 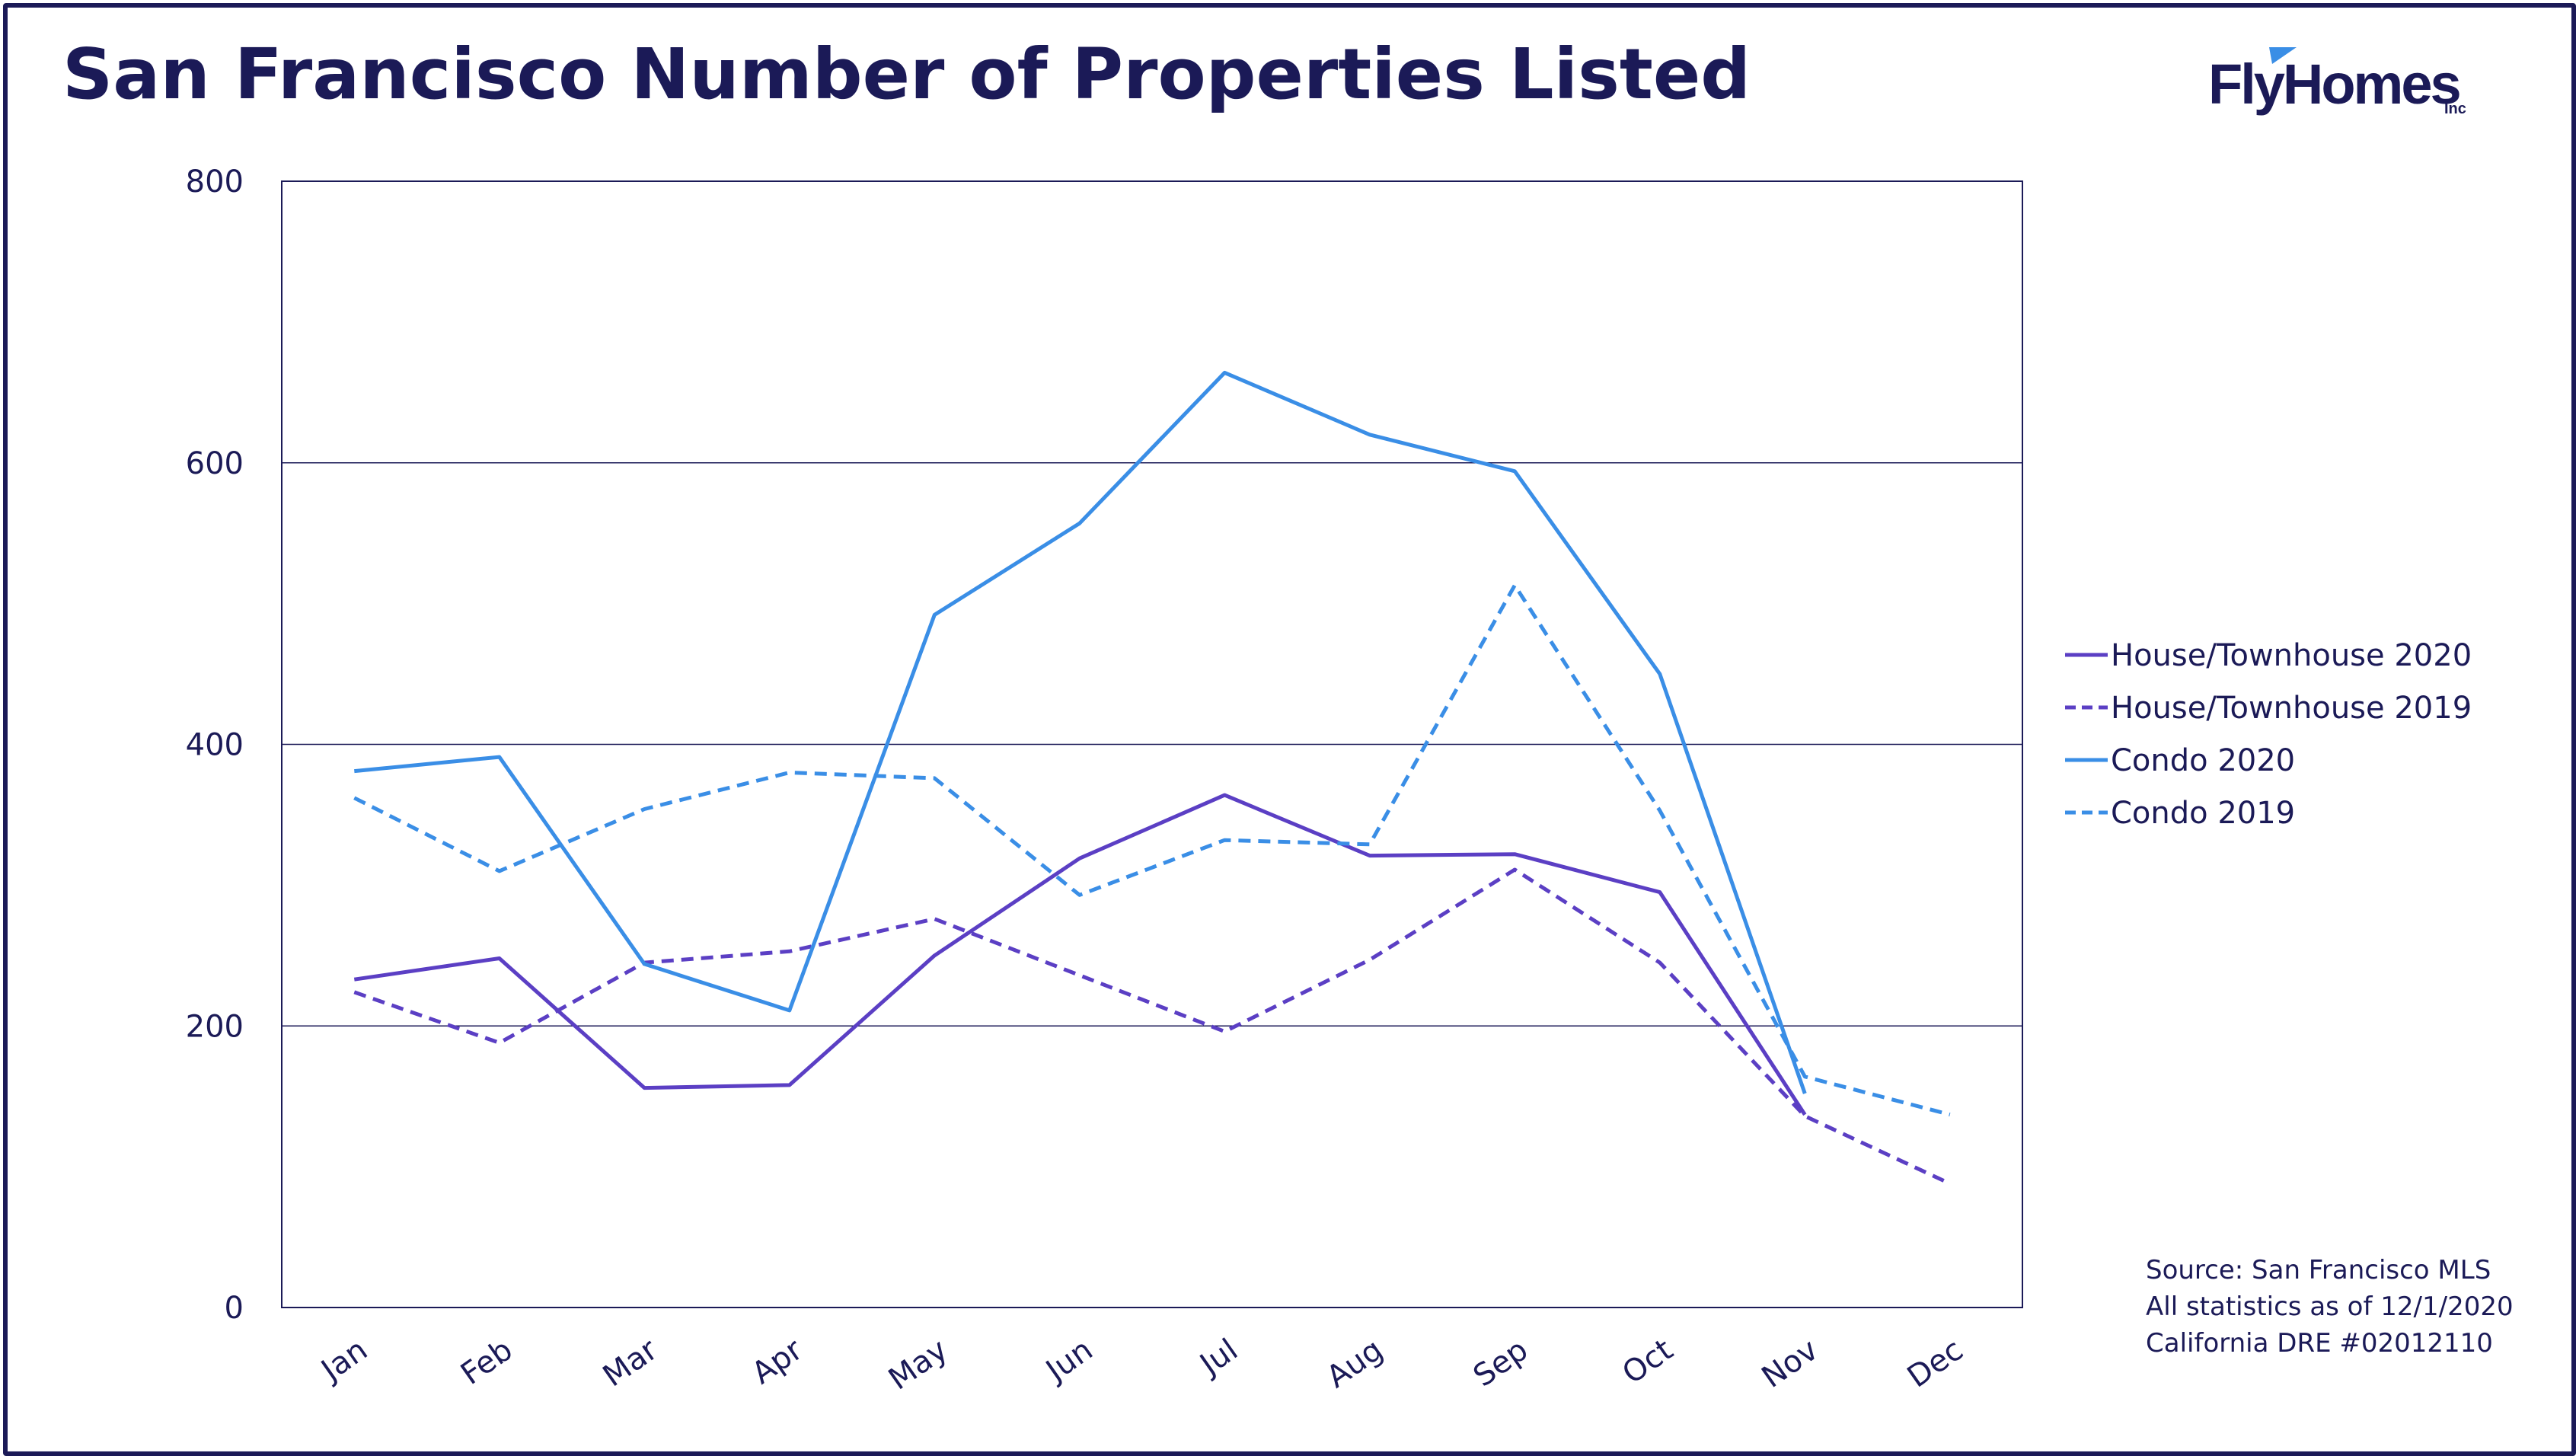 I want to click on x-tick-label: May, so click(x=918, y=1365).